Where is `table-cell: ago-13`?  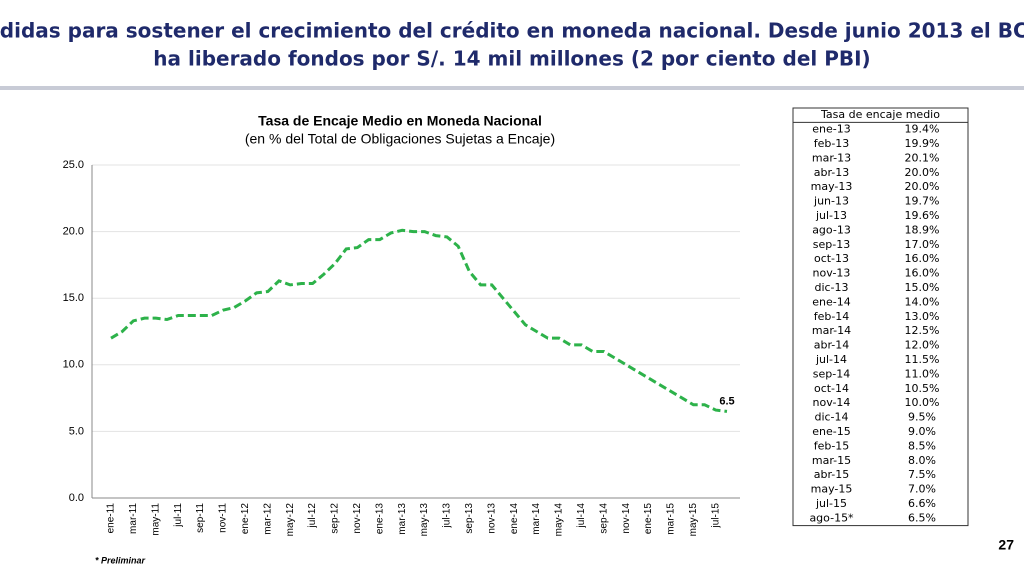 table-cell: ago-13 is located at coordinates (831, 229).